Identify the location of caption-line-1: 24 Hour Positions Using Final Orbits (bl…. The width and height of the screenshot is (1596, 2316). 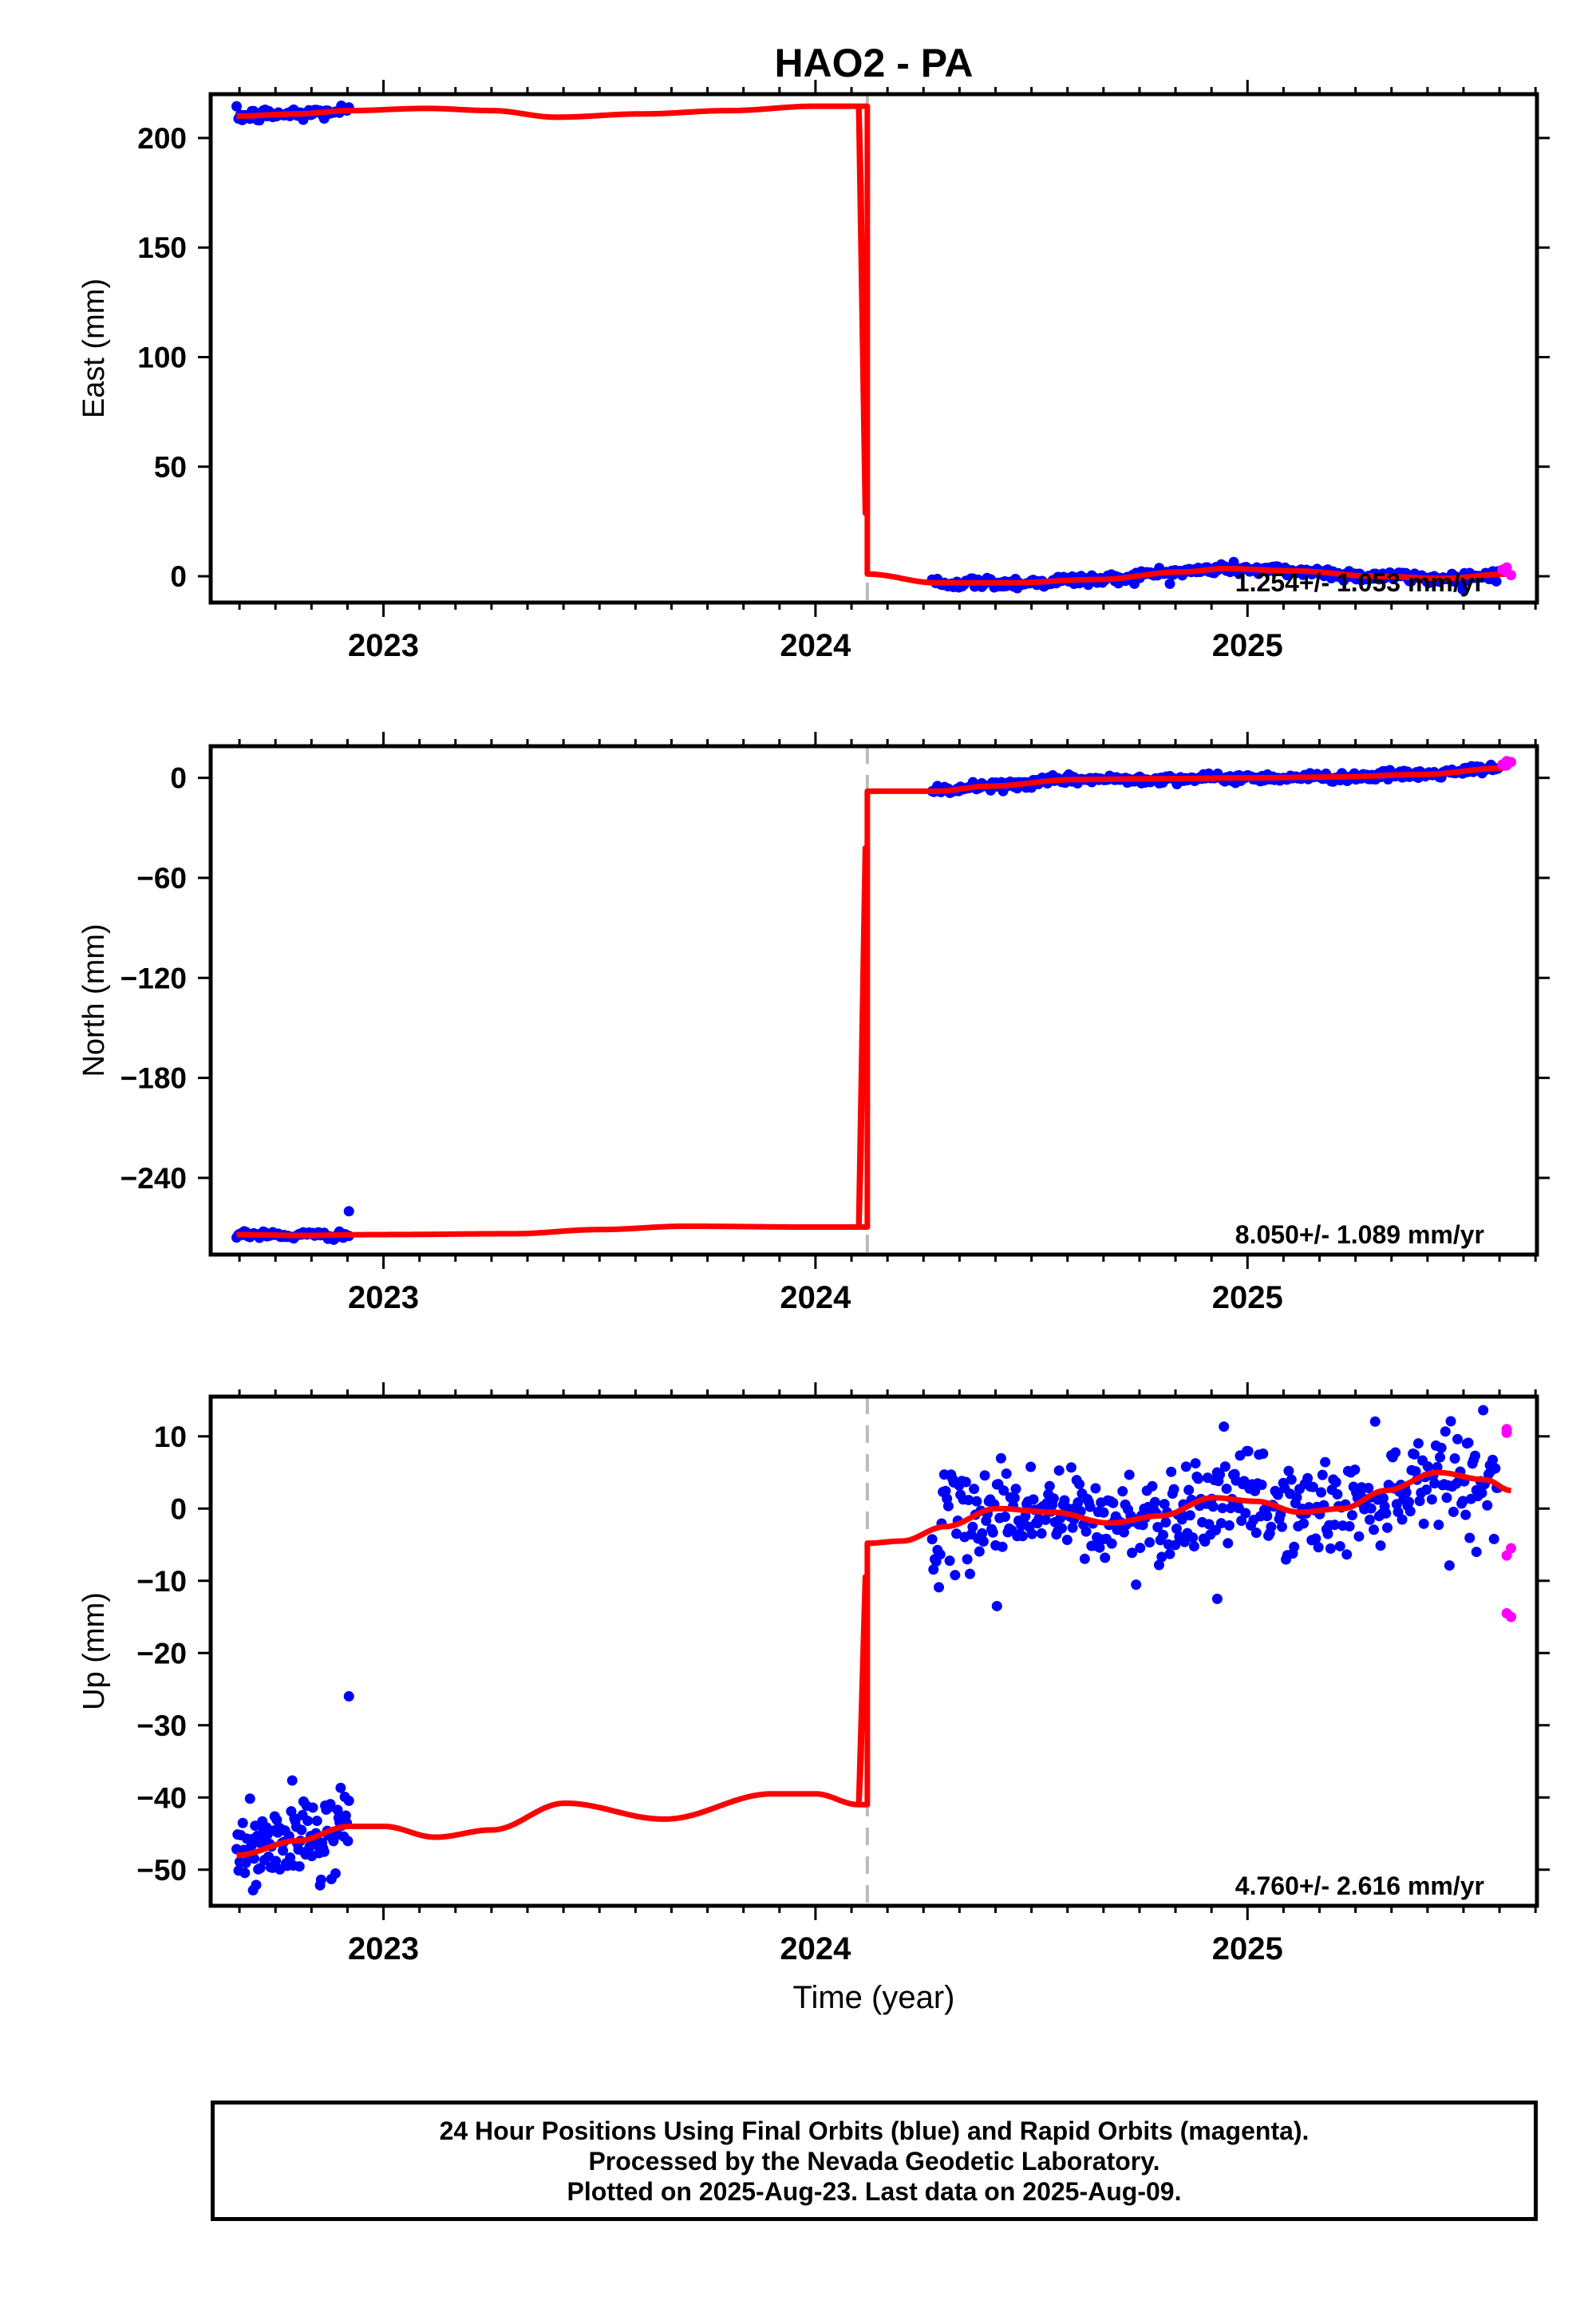
(874, 2130).